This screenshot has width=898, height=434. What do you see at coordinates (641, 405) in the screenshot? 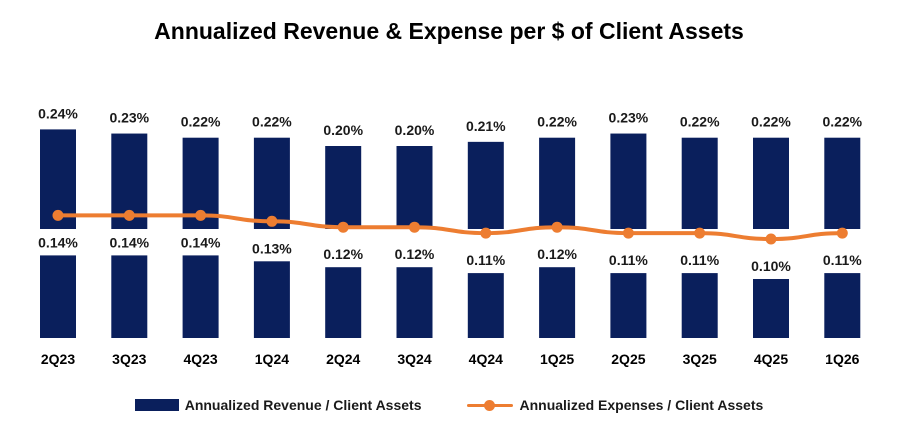
I see `legend-expense-label: Annualized Expenses / Client Assets` at bounding box center [641, 405].